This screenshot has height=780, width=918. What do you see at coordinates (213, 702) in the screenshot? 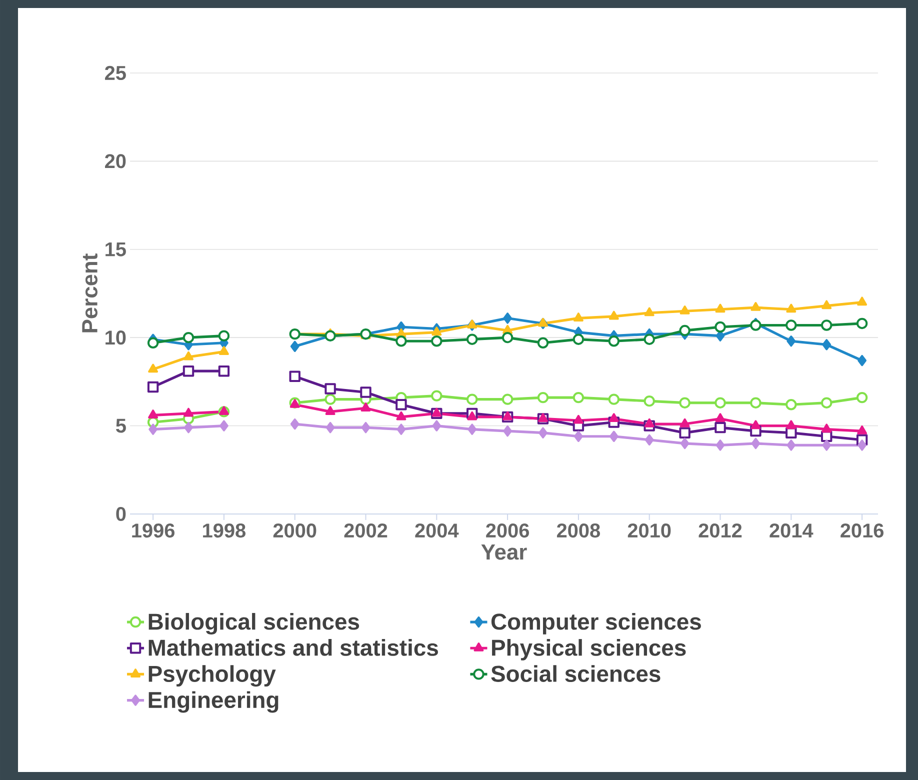
I see `legend-label: Engineering` at bounding box center [213, 702].